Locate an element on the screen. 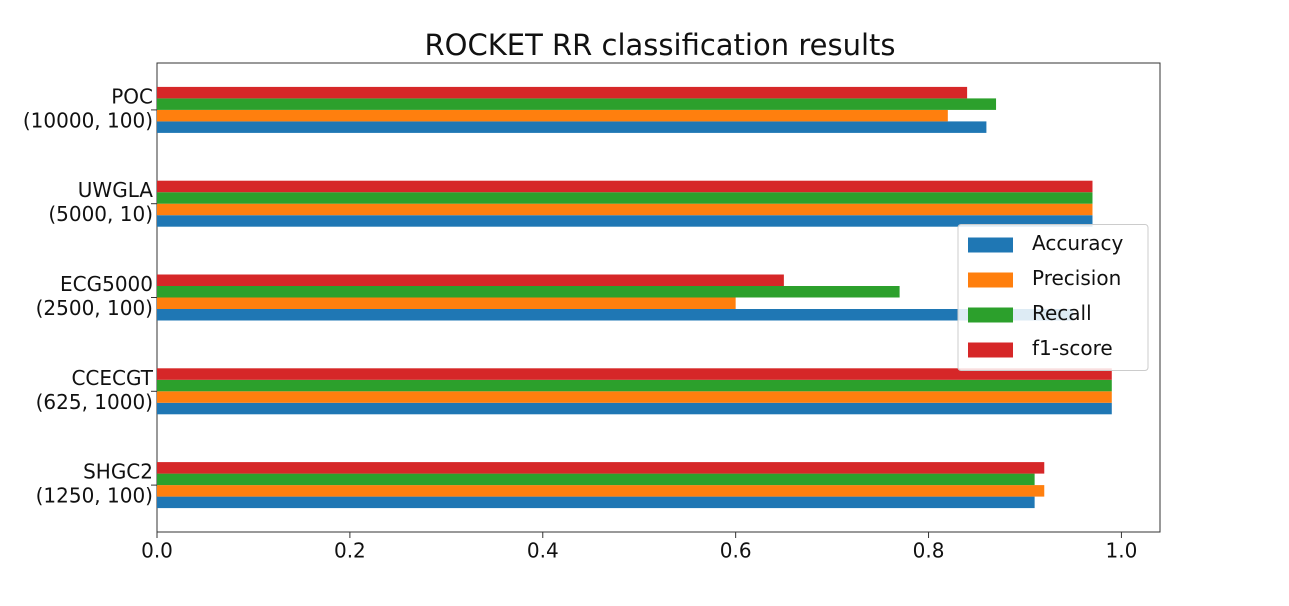 Image resolution: width=1289 pixels, height=606 pixels. x-tick-label: 0.6 is located at coordinates (736, 551).